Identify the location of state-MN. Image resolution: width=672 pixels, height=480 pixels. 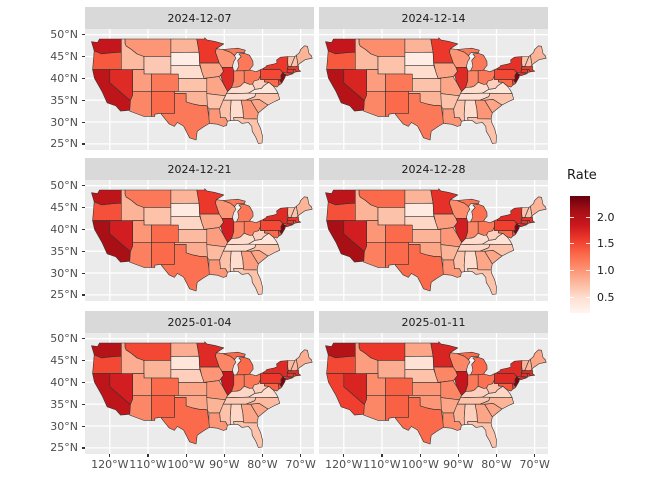
(210, 354).